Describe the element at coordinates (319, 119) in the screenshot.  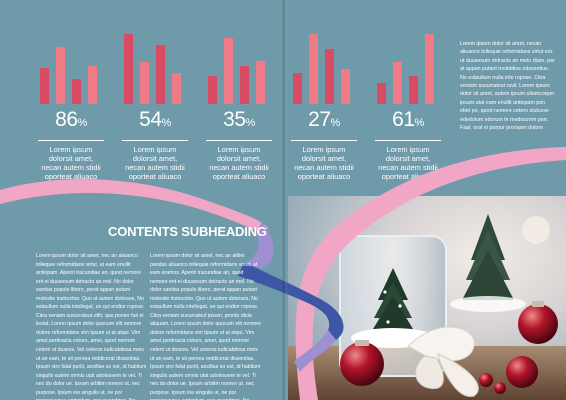
I see `stat-value: 27` at that location.